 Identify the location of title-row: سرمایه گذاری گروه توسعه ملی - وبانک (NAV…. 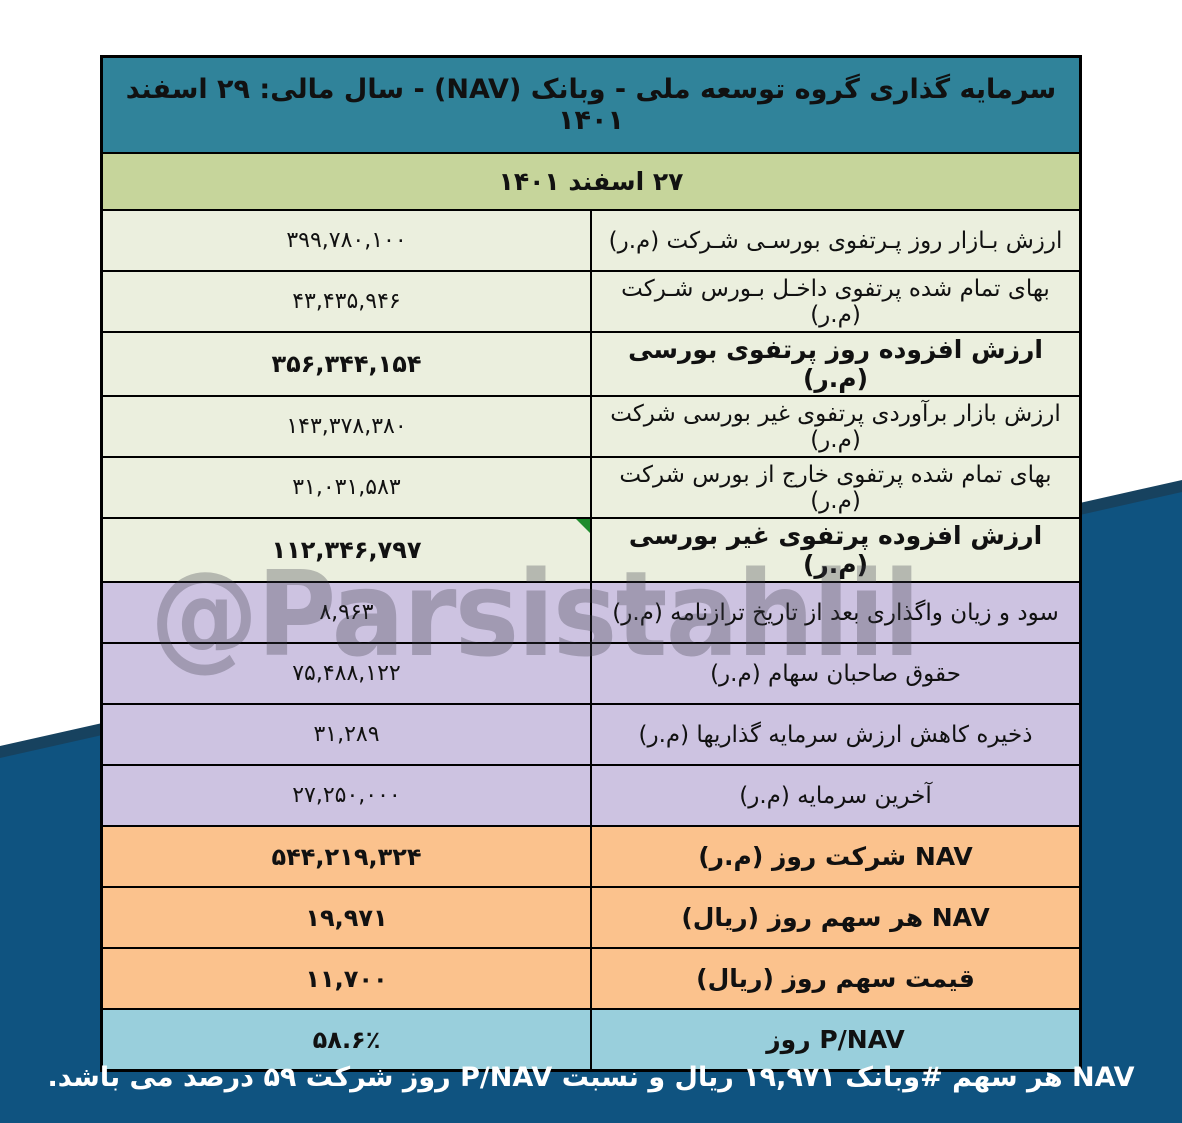
(591, 104).